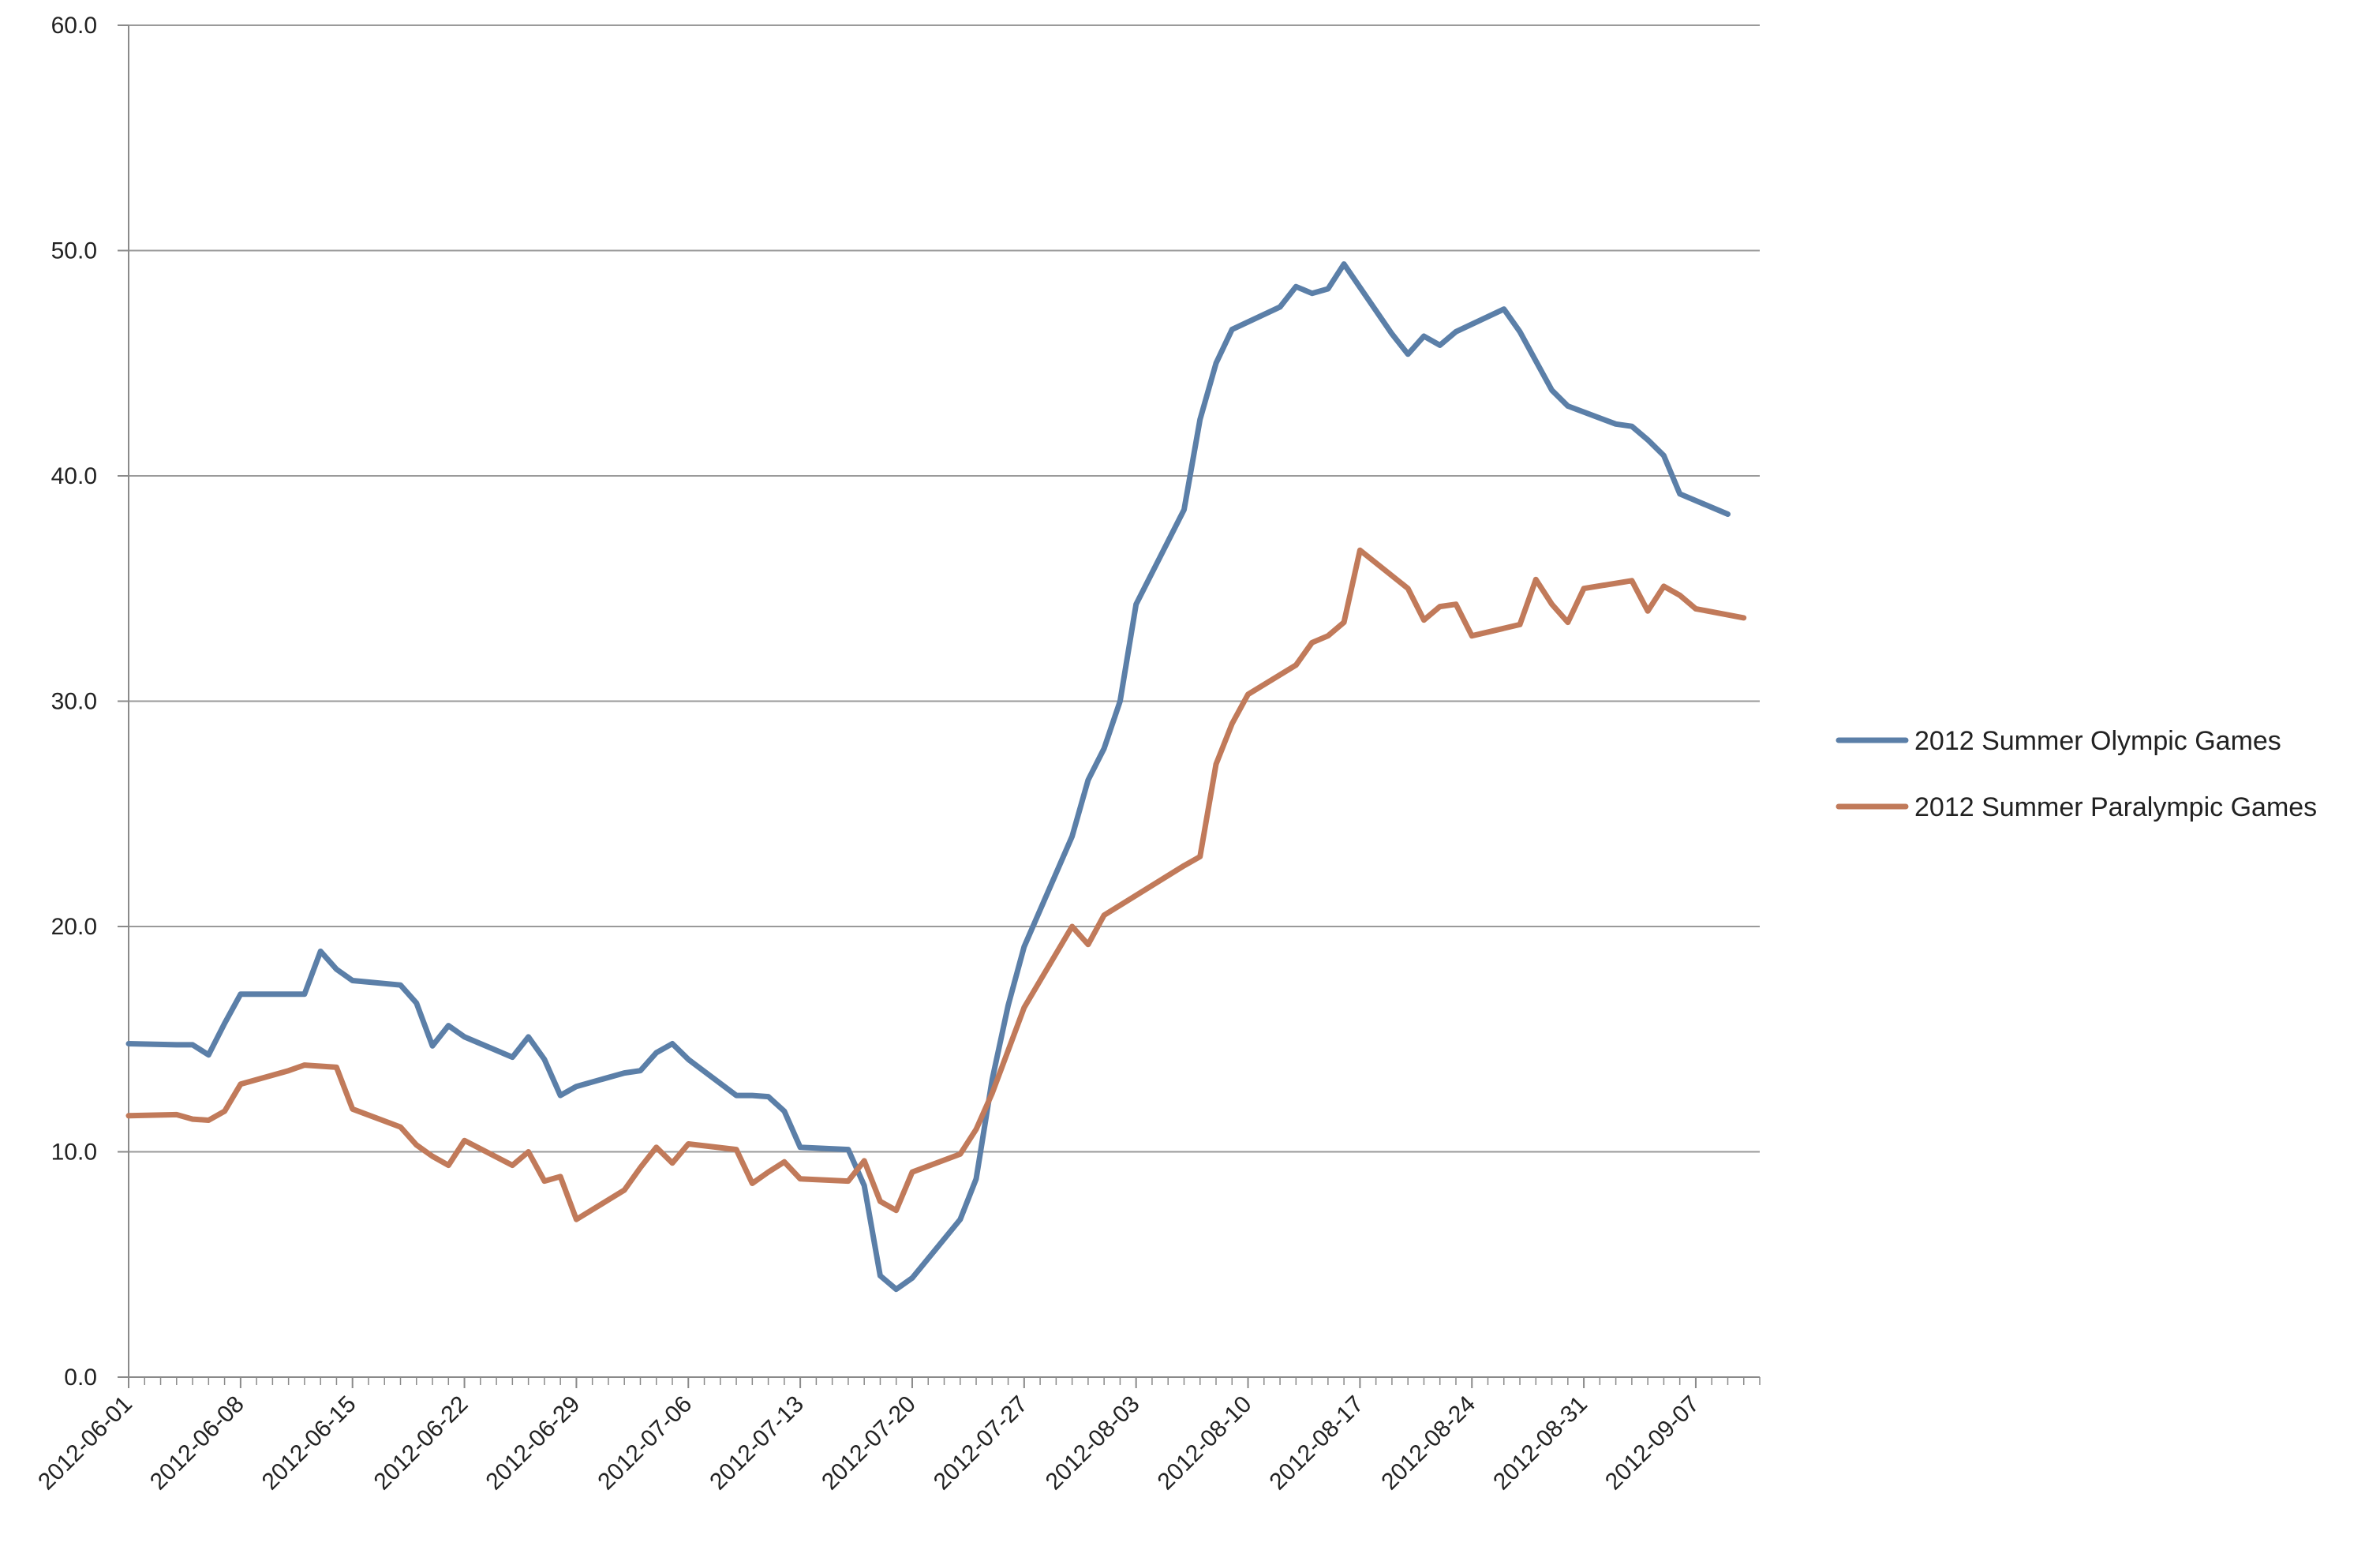 Image resolution: width=2380 pixels, height=1546 pixels. Describe the element at coordinates (74, 251) in the screenshot. I see `y-tick-label: 50.0` at that location.